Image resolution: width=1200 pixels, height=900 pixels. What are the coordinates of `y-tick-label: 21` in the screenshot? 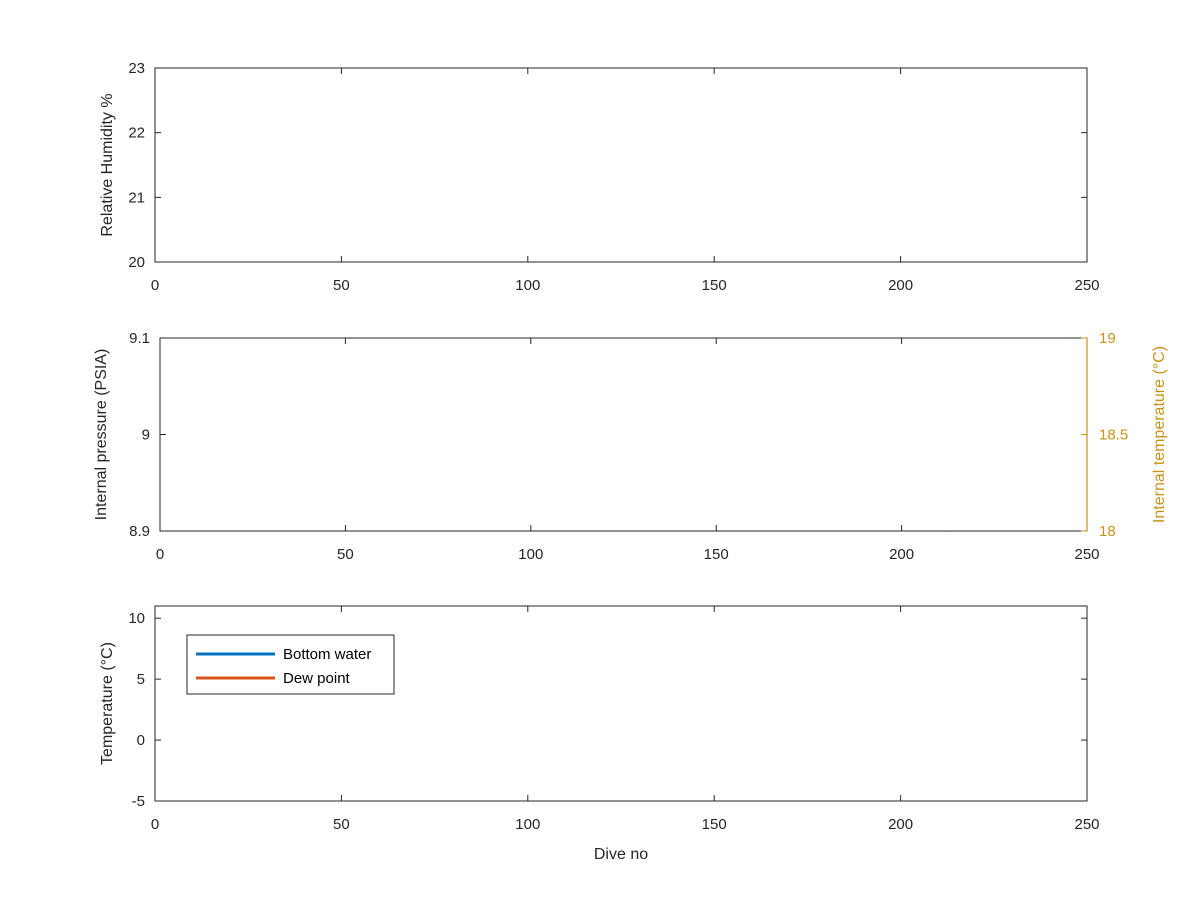 It's located at (136, 197).